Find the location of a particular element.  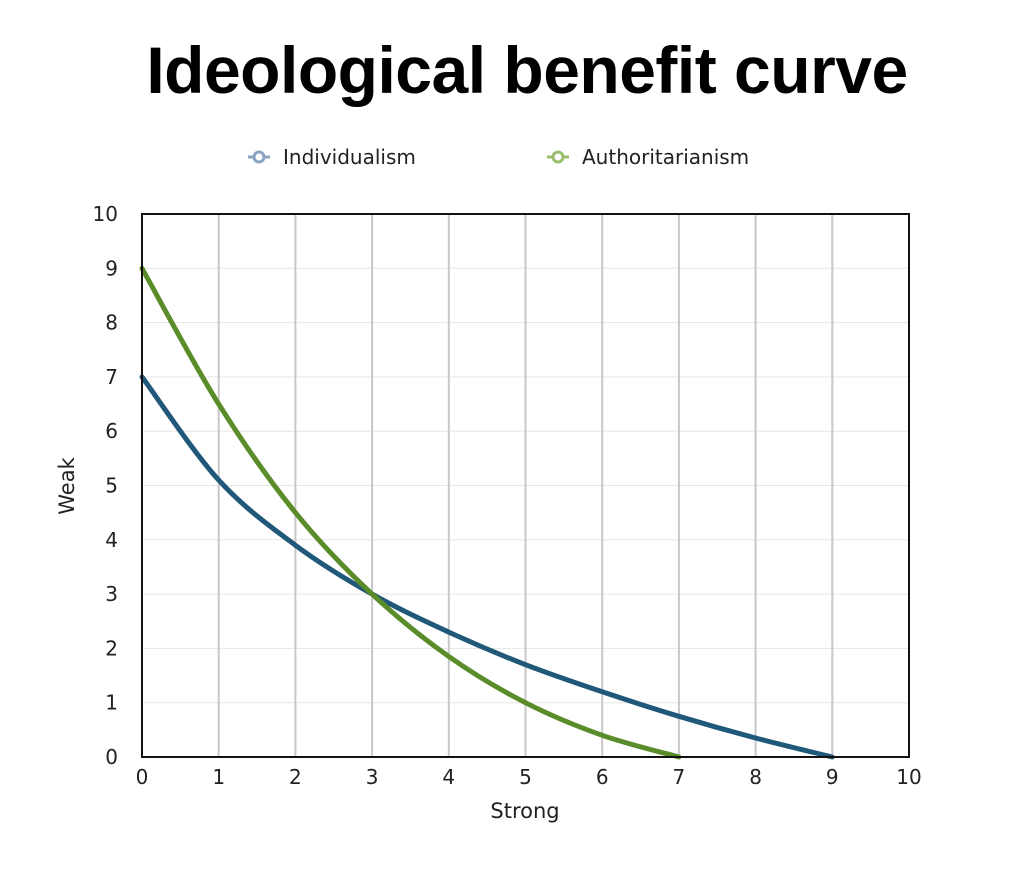

x-tick-label: 9 is located at coordinates (832, 777).